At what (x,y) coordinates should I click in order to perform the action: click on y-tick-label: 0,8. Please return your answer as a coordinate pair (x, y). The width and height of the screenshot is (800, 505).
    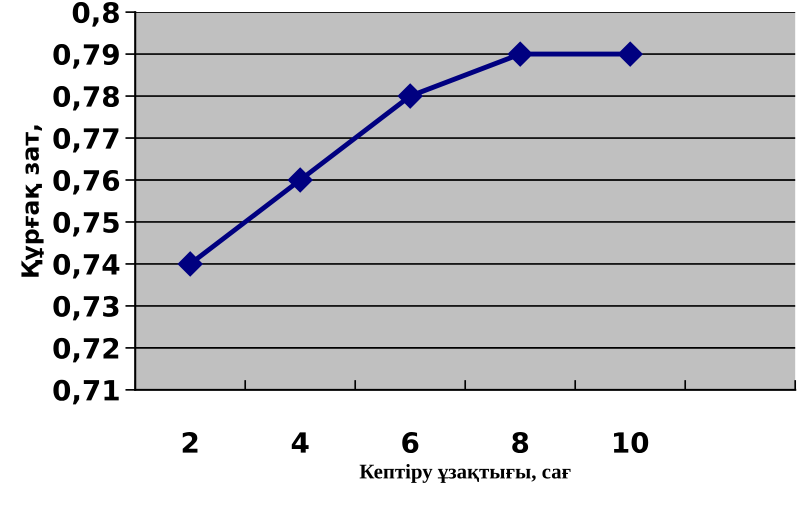
    Looking at the image, I should click on (95, 14).